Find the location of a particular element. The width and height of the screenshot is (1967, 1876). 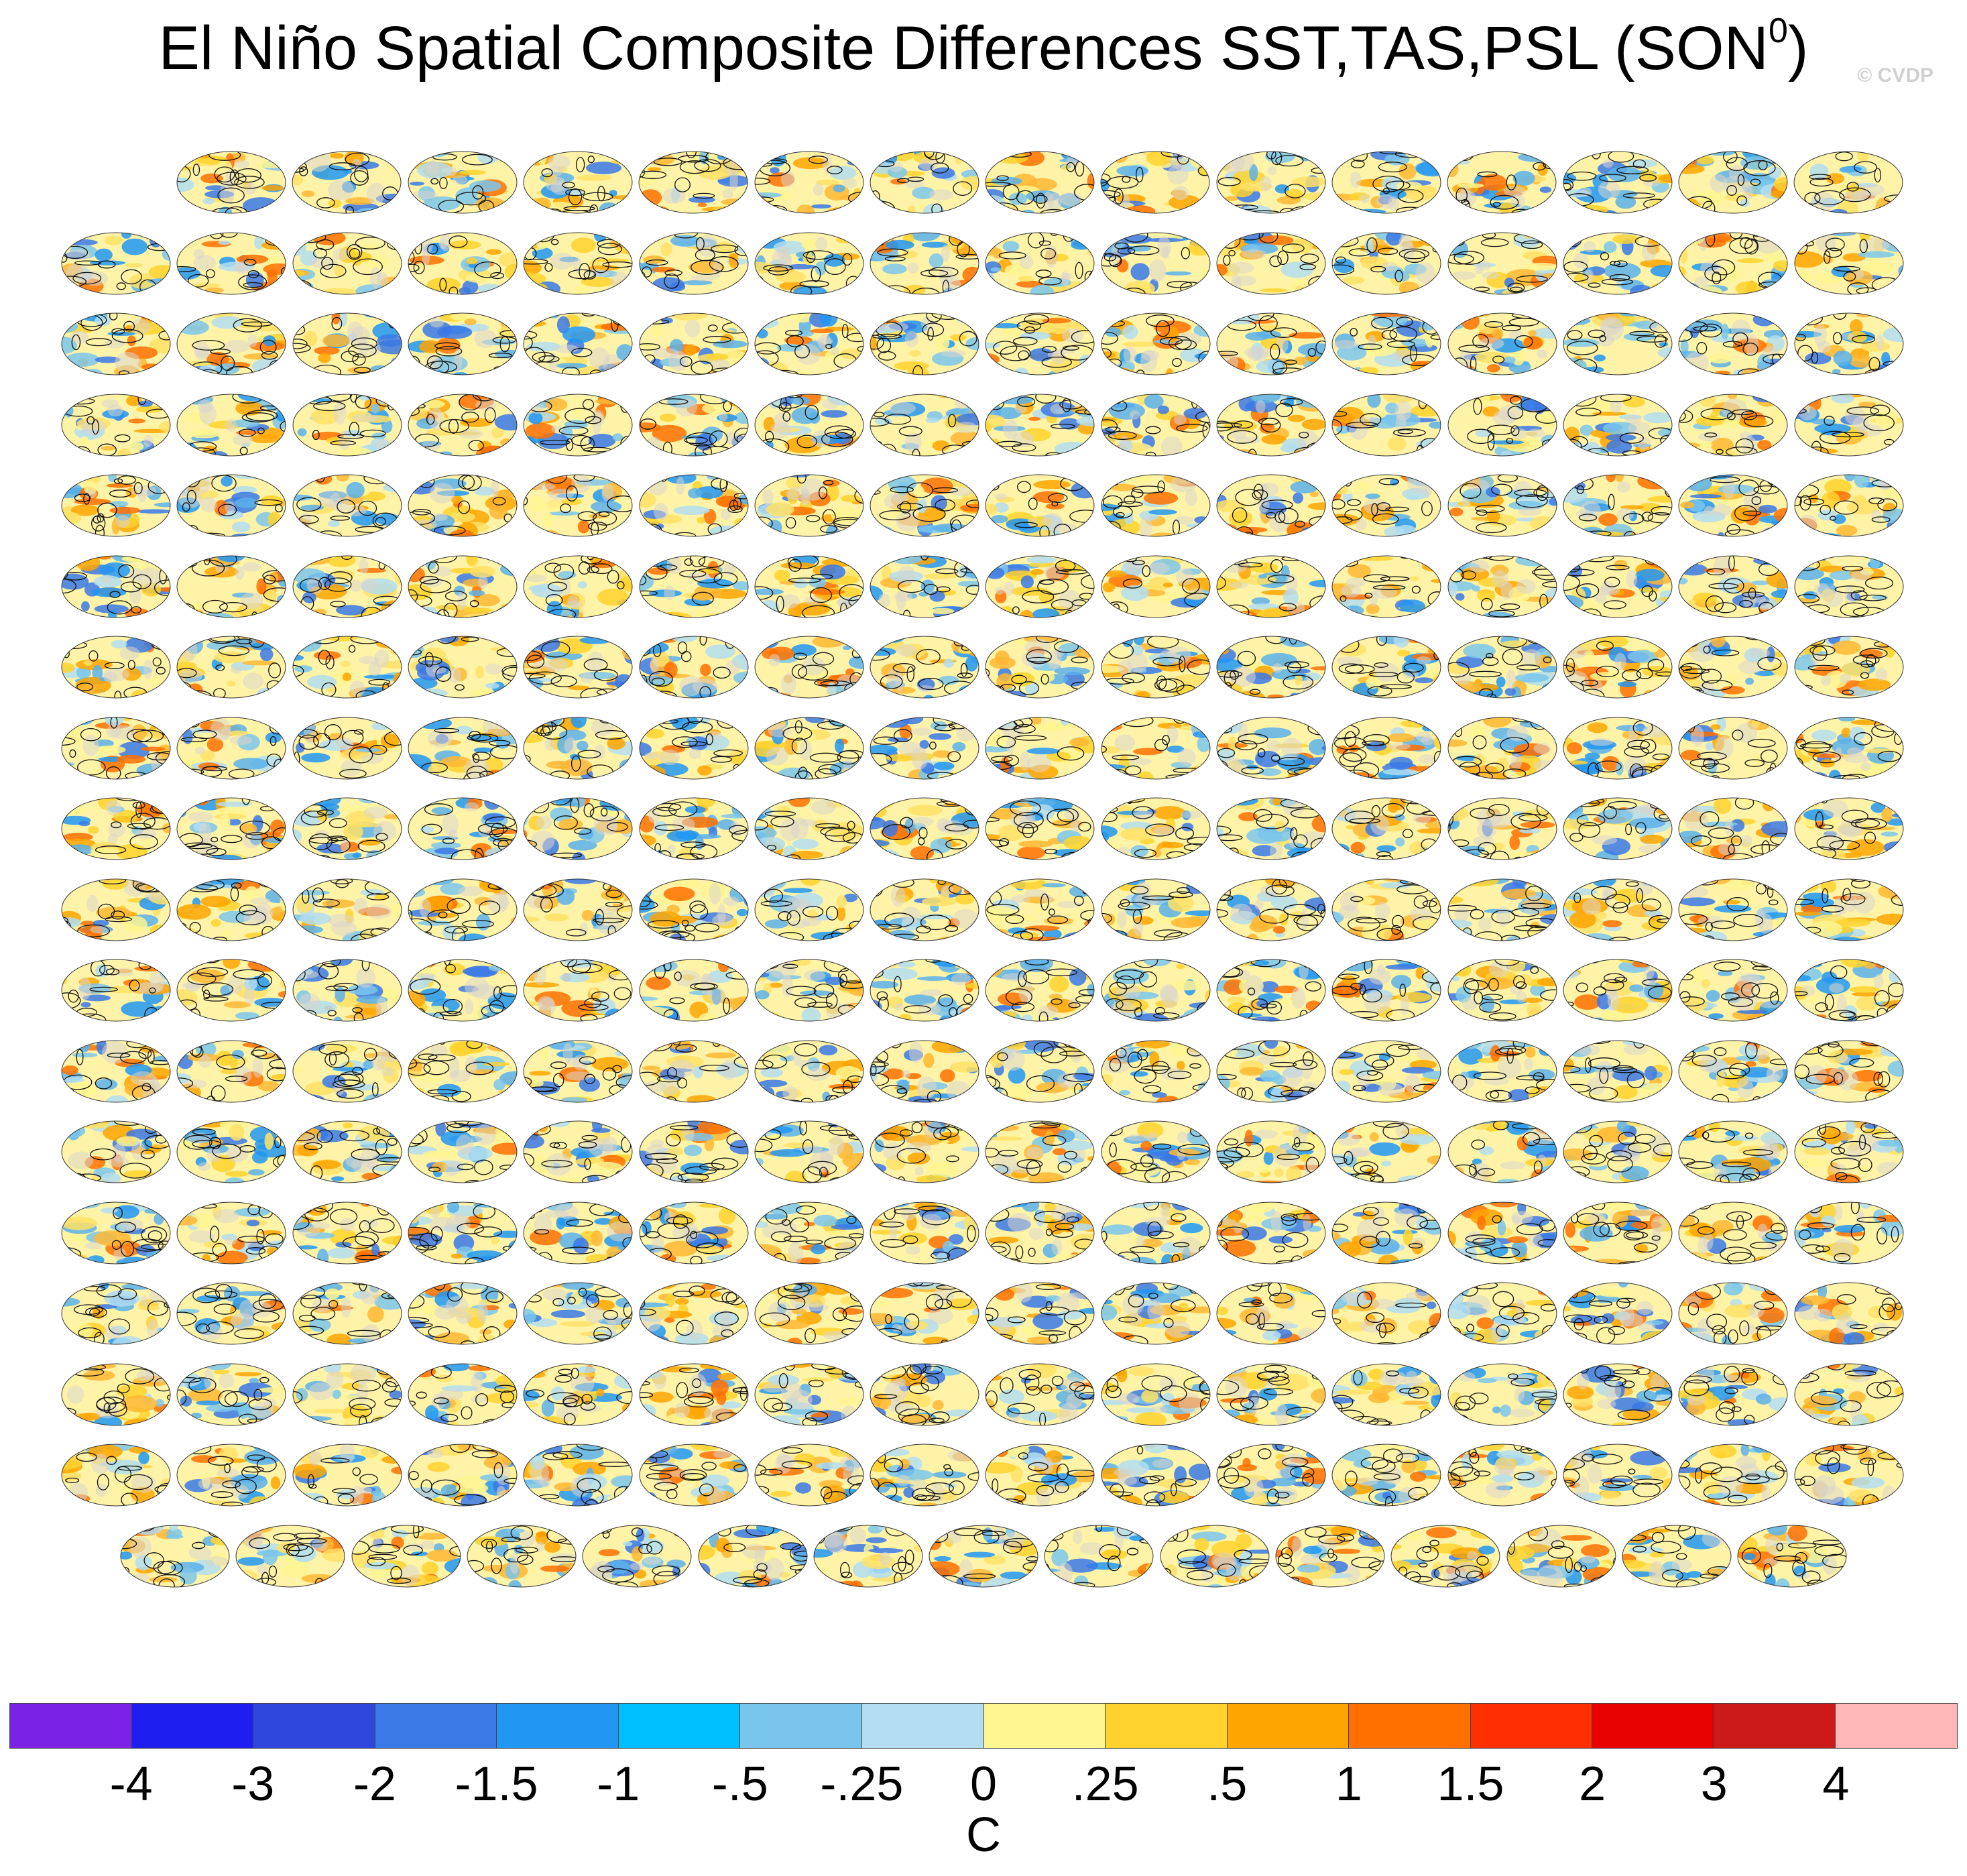

colorbar-tick-label: -4 is located at coordinates (131, 1784).